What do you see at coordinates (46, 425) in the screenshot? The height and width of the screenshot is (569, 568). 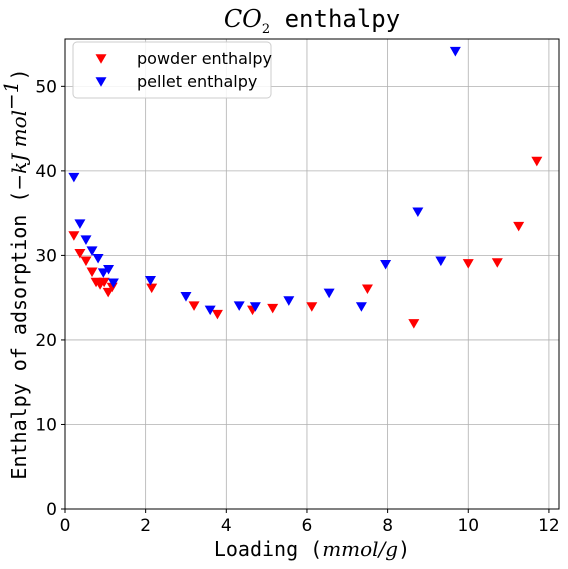 I see `y-tick-label: 10` at bounding box center [46, 425].